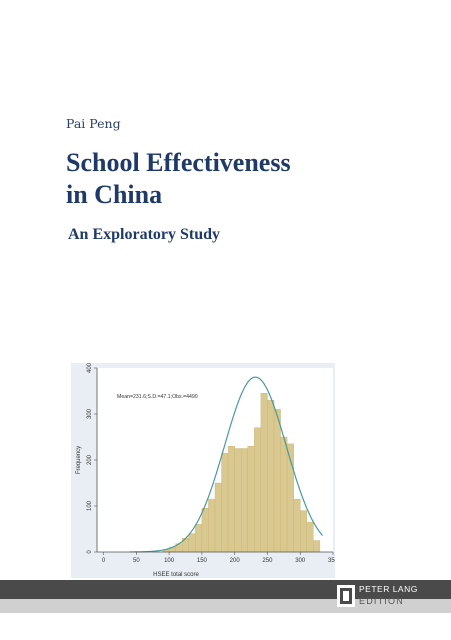 This screenshot has width=451, height=640. What do you see at coordinates (93, 123) in the screenshot?
I see `author-name: Pai Peng` at bounding box center [93, 123].